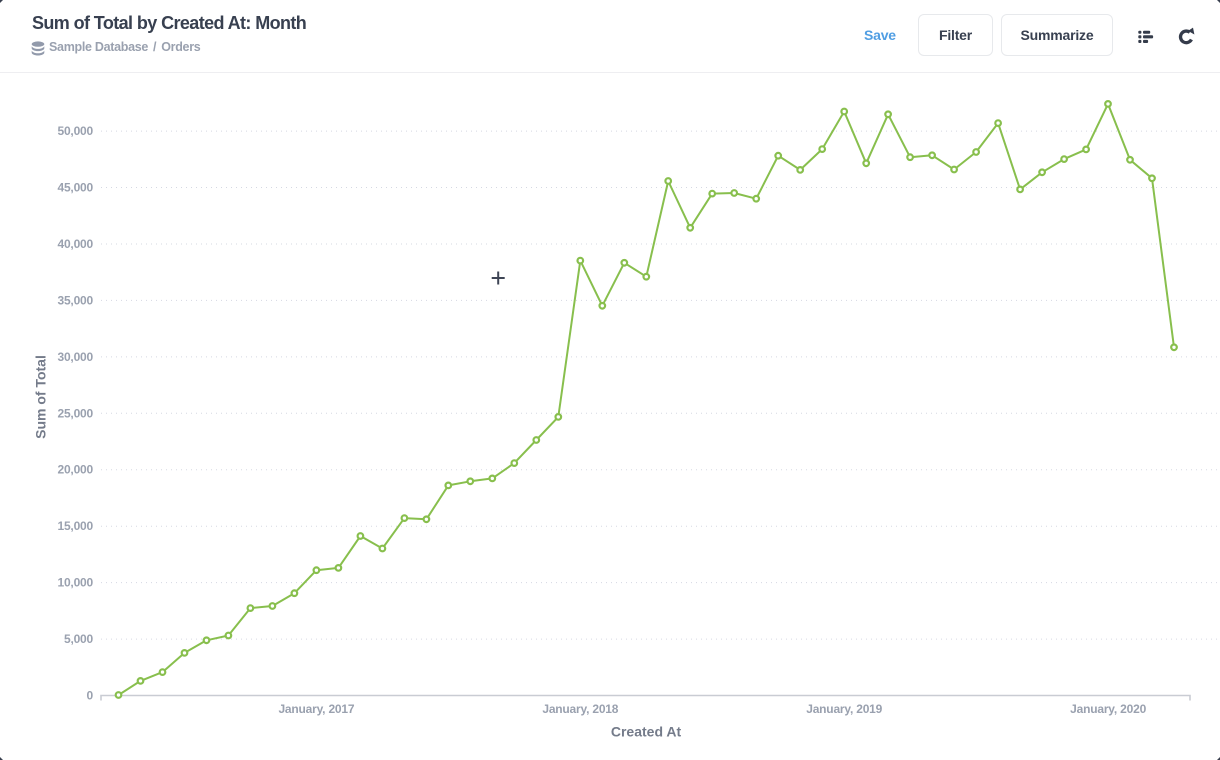 Image resolution: width=1220 pixels, height=760 pixels. I want to click on svg-text: 15,000, so click(75, 526).